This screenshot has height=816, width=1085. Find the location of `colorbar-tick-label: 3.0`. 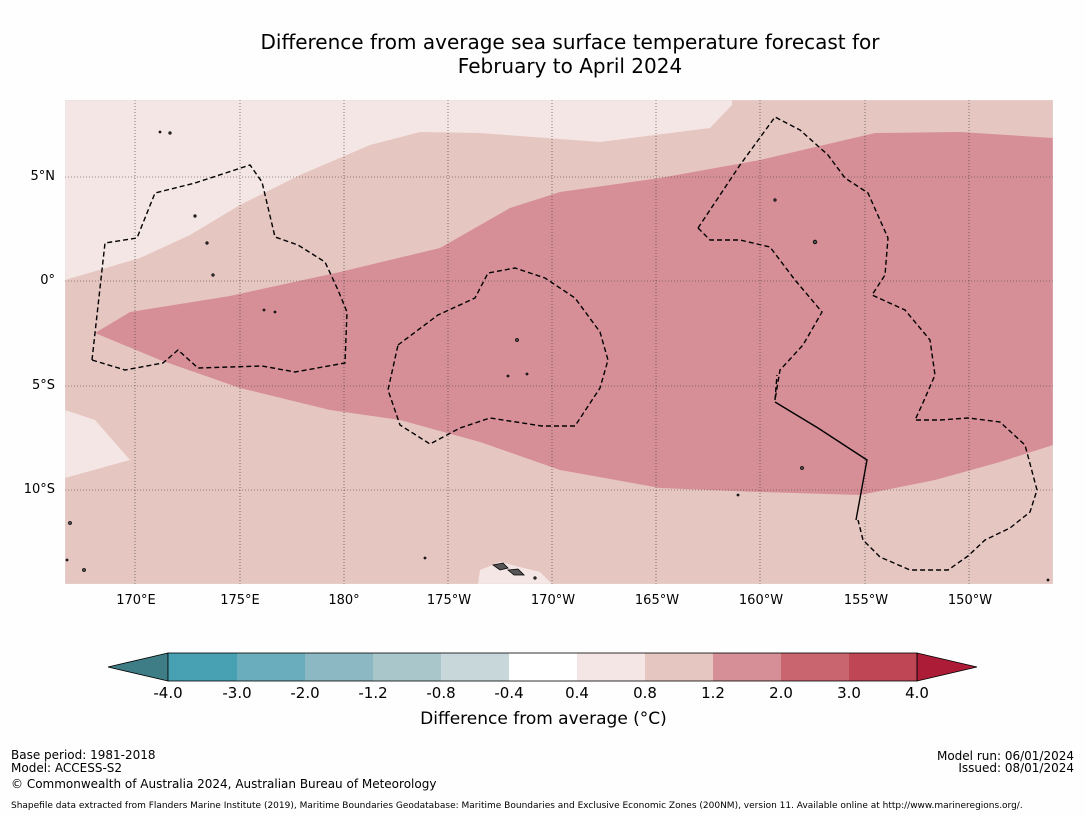

colorbar-tick-label: 3.0 is located at coordinates (849, 693).